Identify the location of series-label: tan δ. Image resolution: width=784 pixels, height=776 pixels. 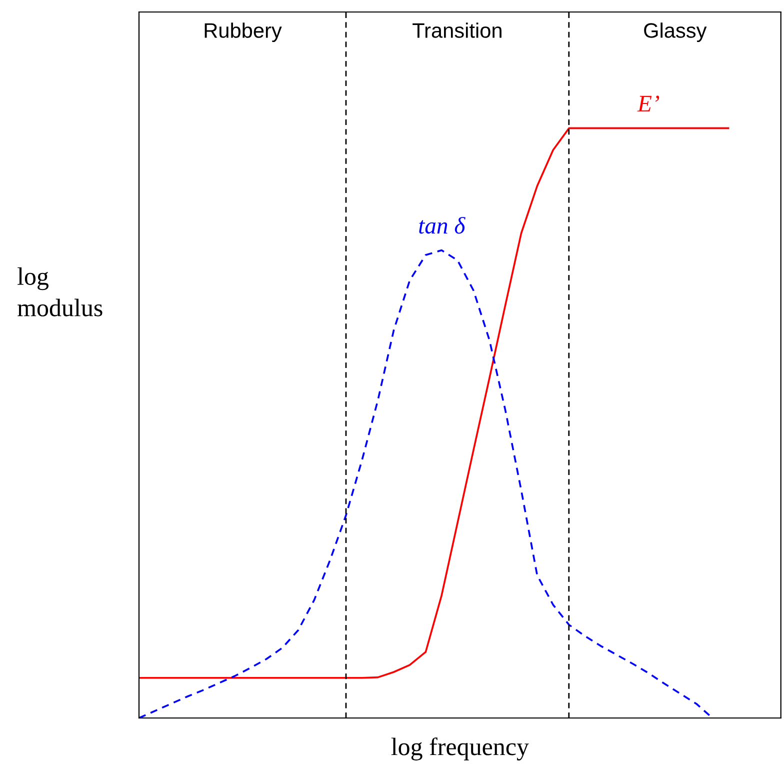
(442, 225).